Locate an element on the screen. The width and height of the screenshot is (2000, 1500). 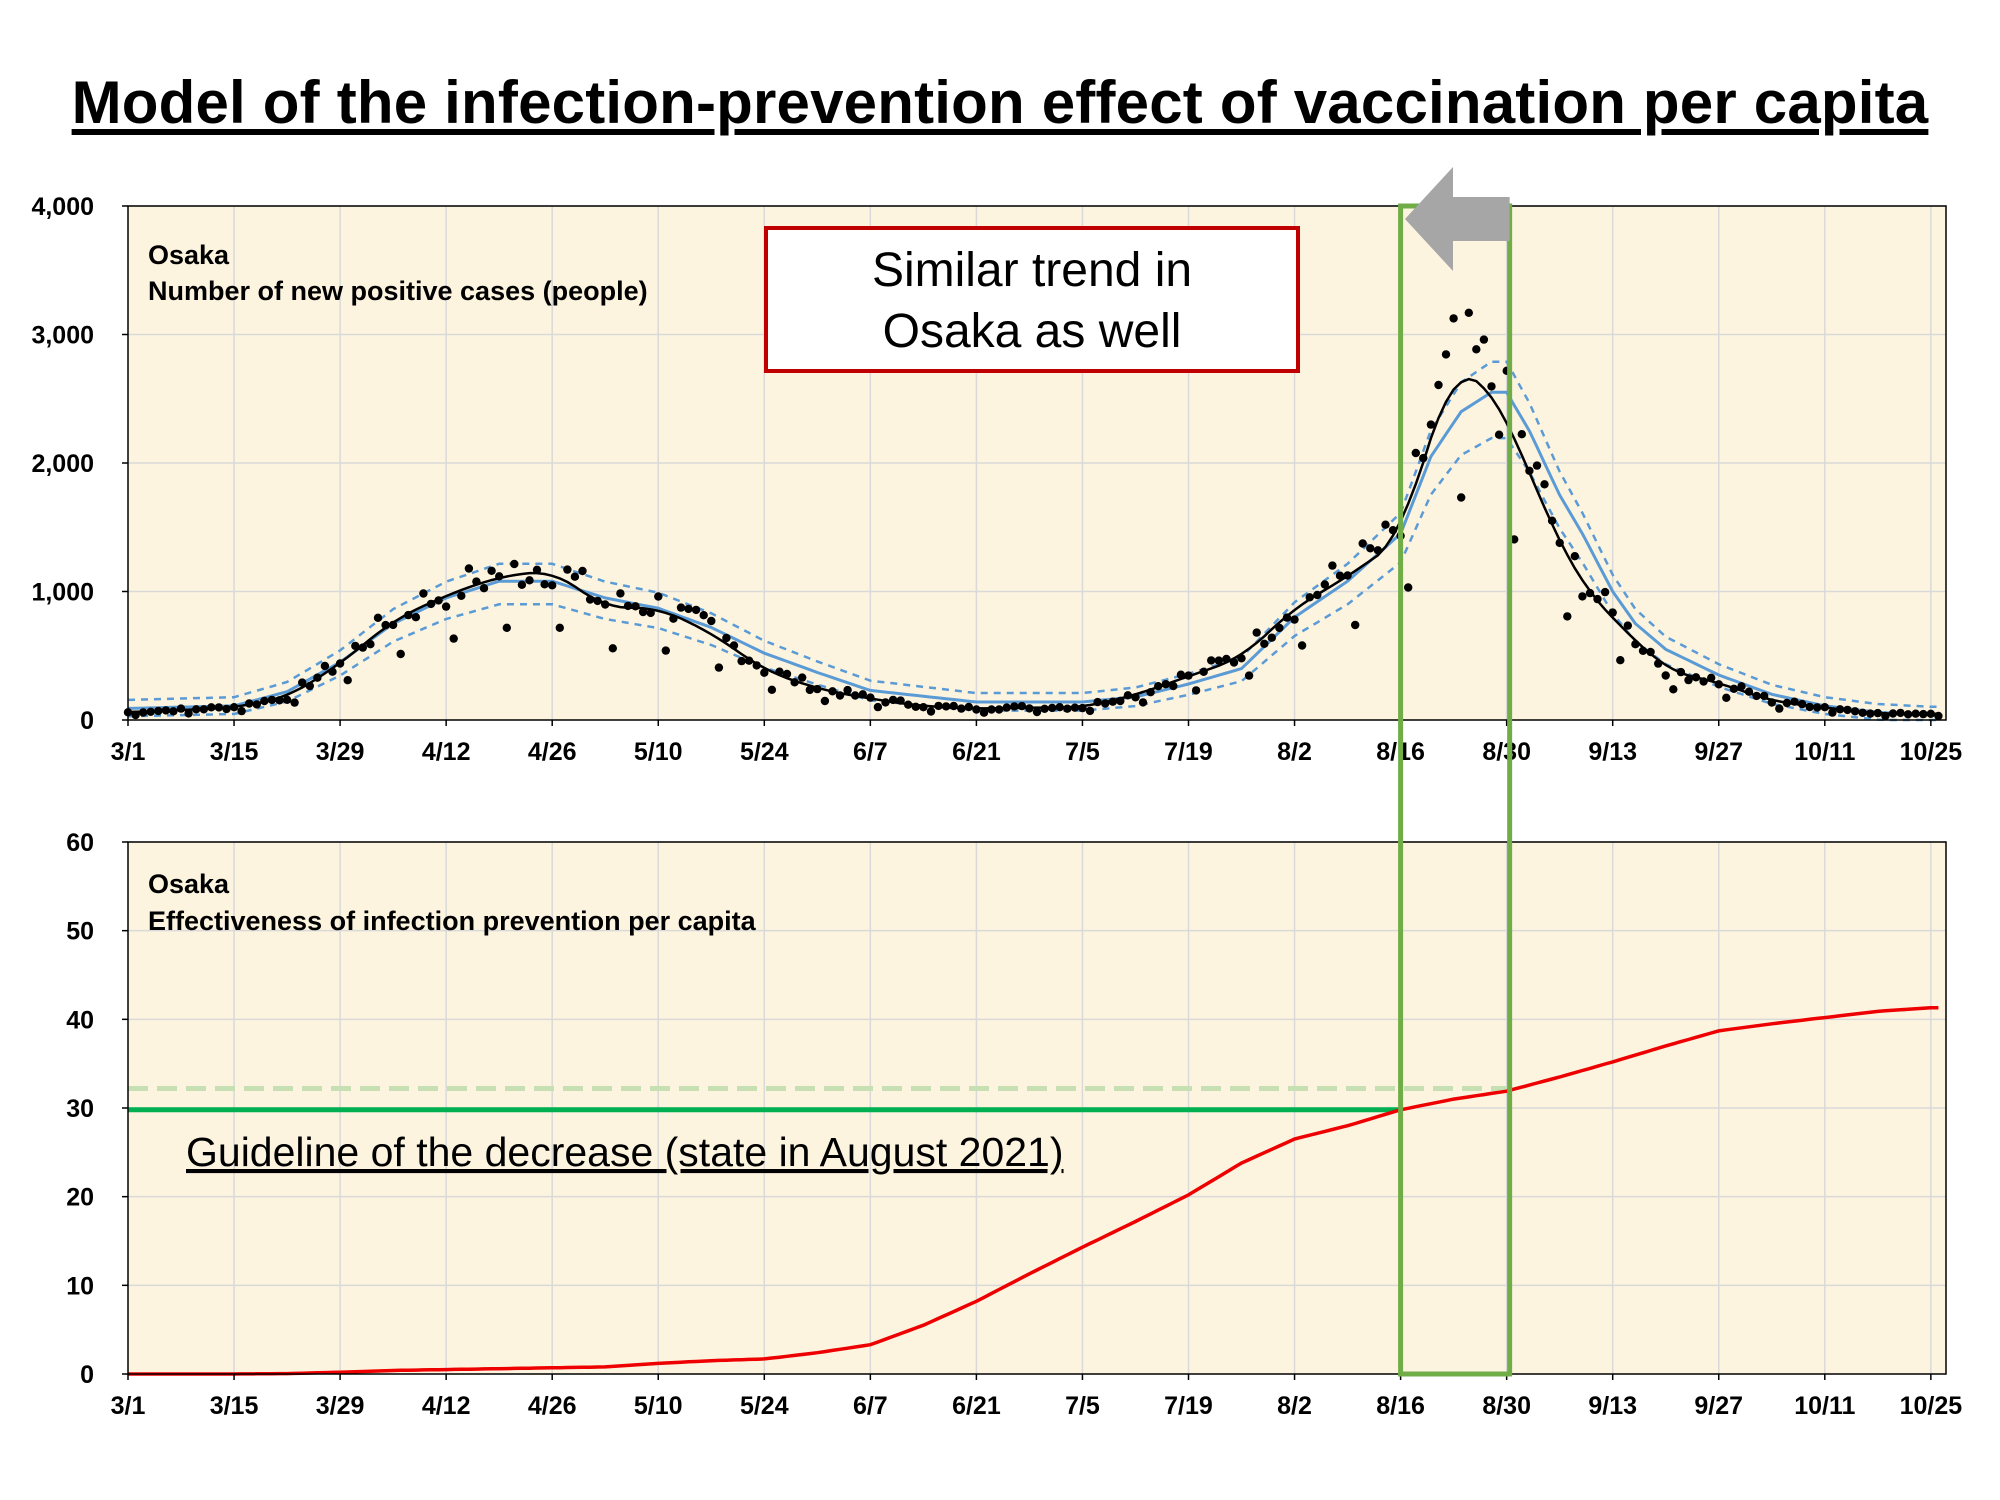
bottom-y-ticks: 60 50 40 30 20 10 0 is located at coordinates (97, 1109).